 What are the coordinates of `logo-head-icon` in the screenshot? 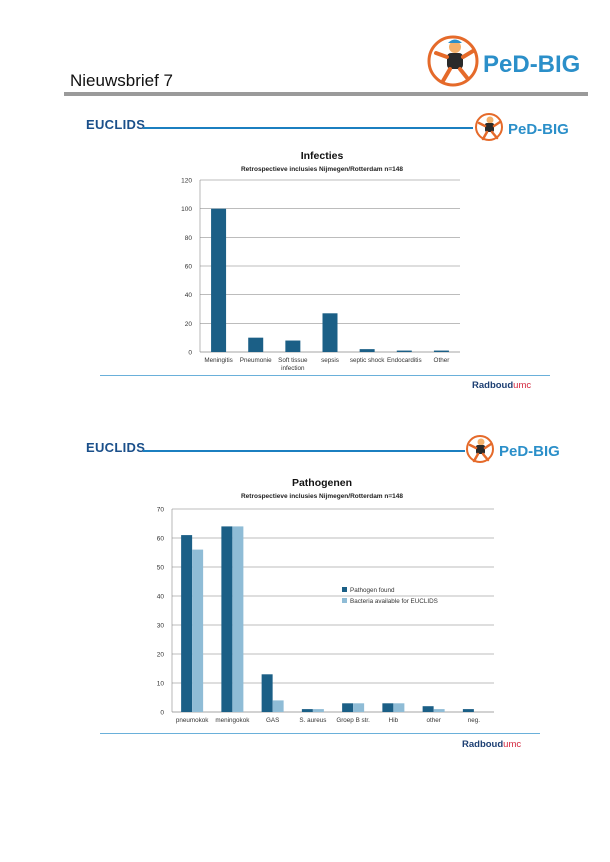 It's located at (455, 47).